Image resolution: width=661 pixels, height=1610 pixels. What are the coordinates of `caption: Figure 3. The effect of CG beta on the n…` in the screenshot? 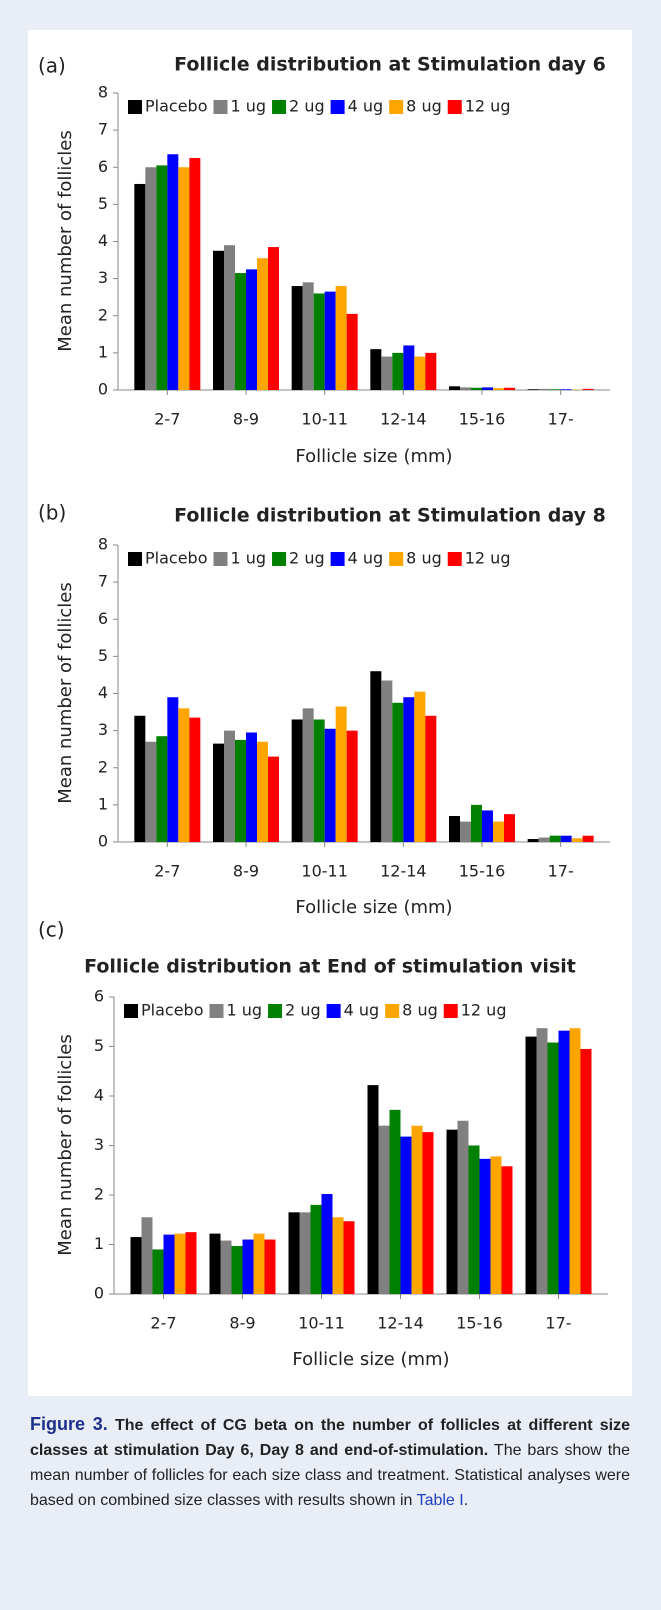 It's located at (330, 1462).